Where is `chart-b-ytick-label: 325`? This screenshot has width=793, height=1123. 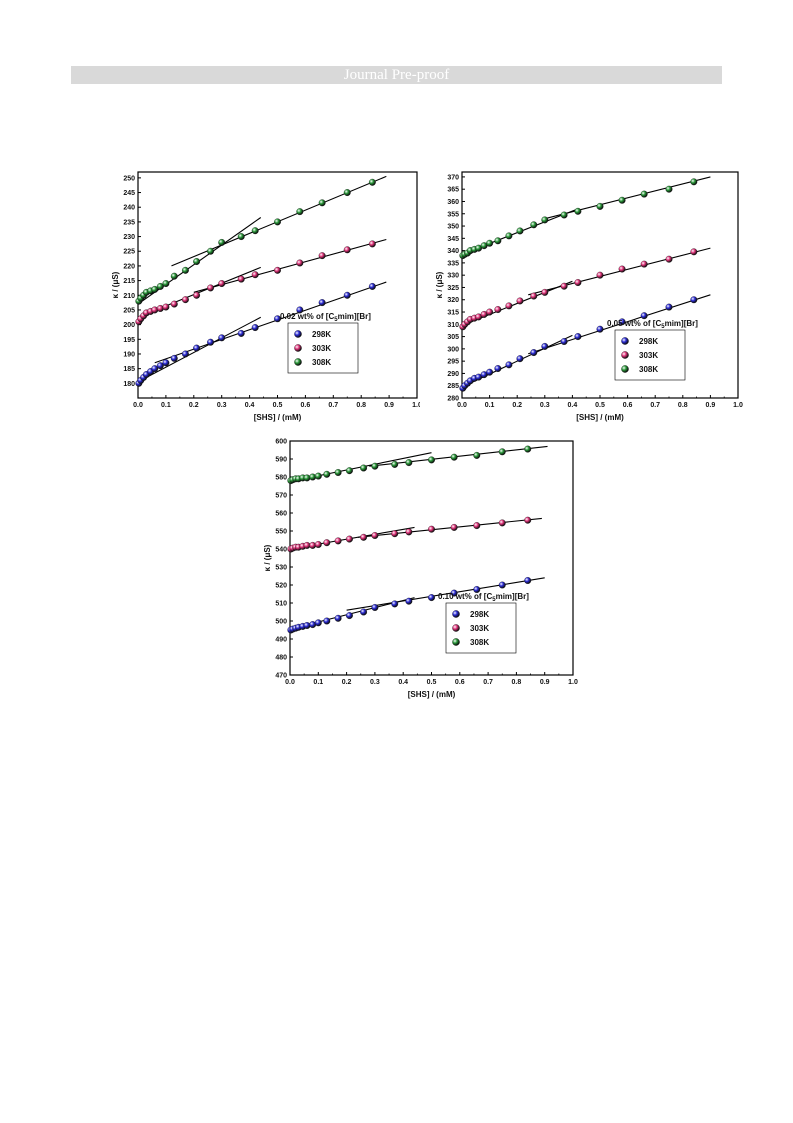
chart-b-ytick-label: 325 is located at coordinates (453, 288).